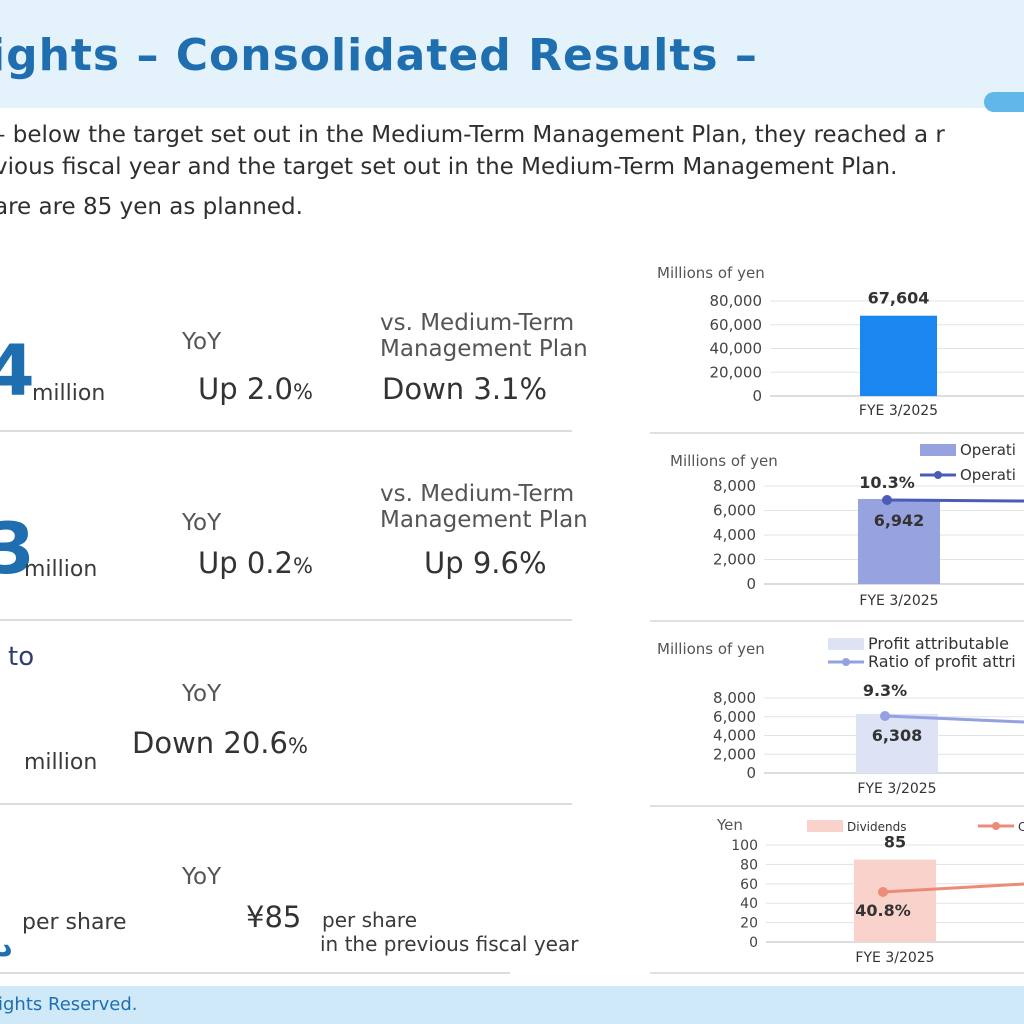  Describe the element at coordinates (449, 944) in the screenshot. I see `row4-prev-note: in the previous fiscal year` at that location.